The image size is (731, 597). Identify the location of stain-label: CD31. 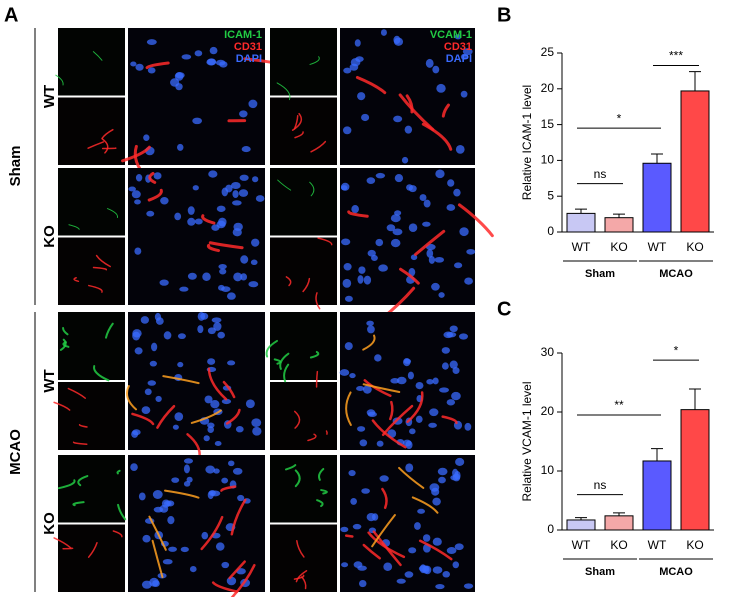
(458, 47).